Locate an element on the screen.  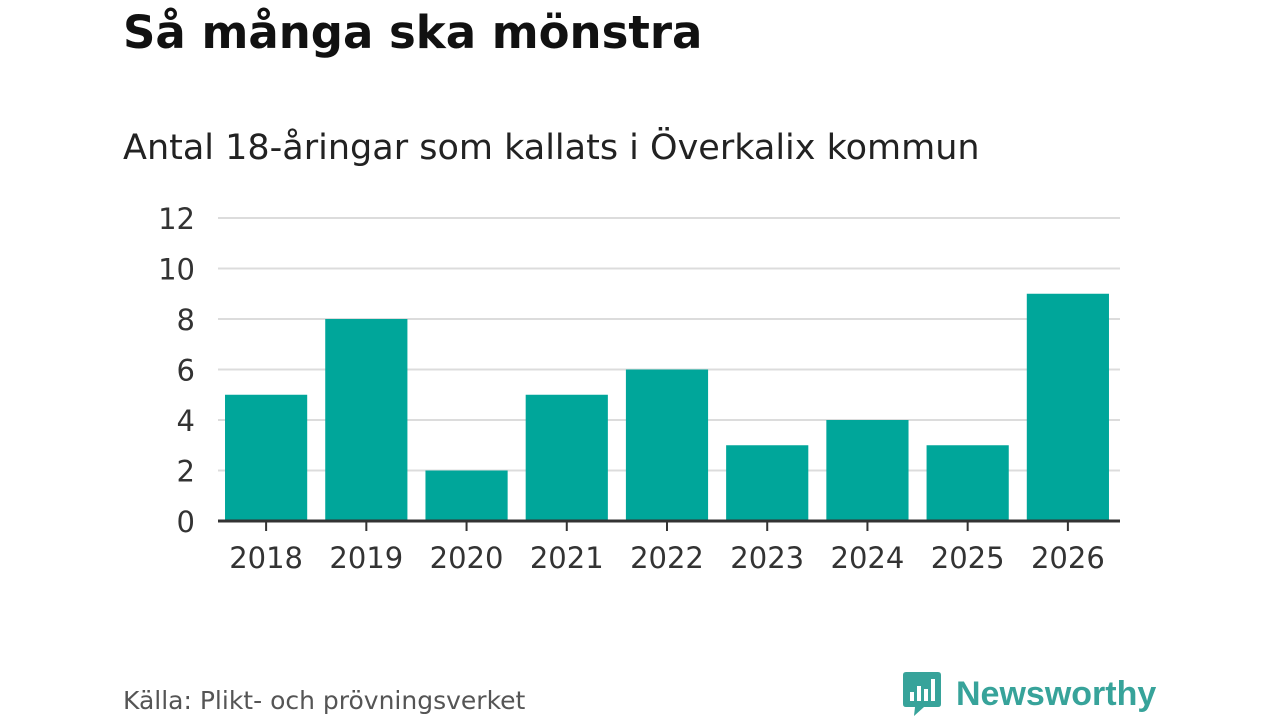
source-note: Källa: Plikt- och prövningsverket is located at coordinates (324, 700).